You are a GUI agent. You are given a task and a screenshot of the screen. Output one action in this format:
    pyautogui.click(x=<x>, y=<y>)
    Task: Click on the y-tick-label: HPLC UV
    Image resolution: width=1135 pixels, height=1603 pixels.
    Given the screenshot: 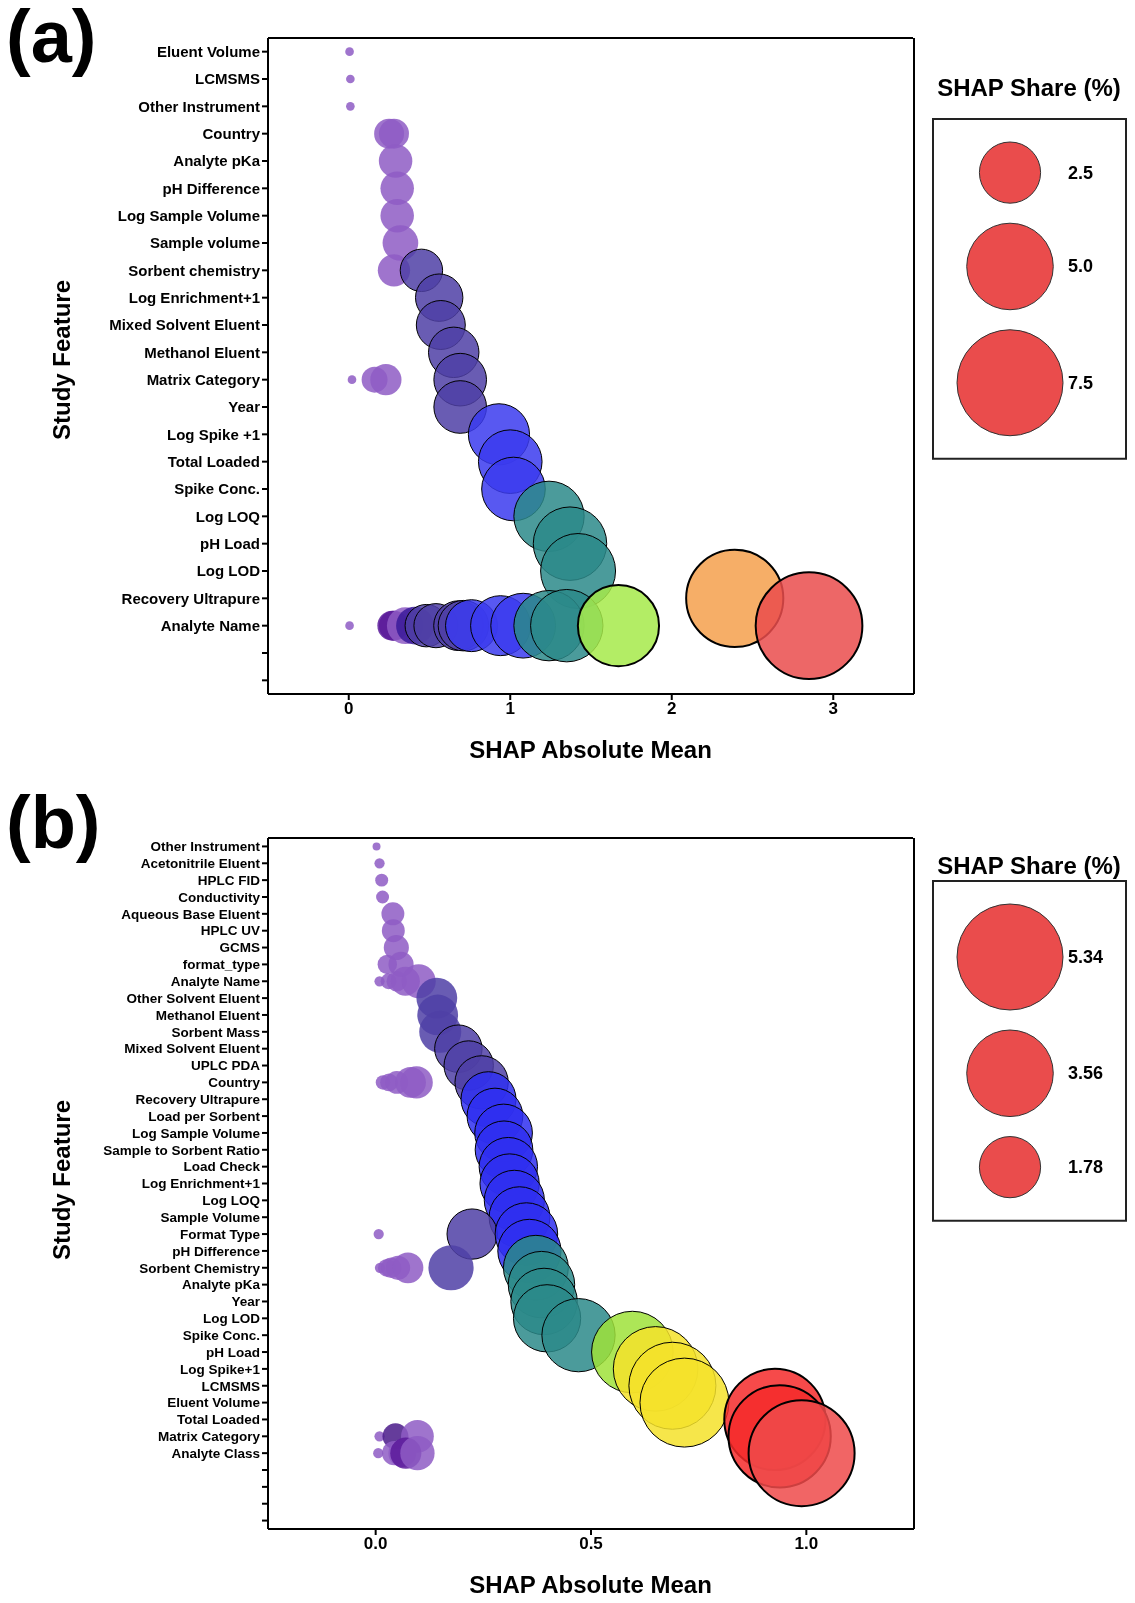 What is the action you would take?
    pyautogui.click(x=230, y=931)
    